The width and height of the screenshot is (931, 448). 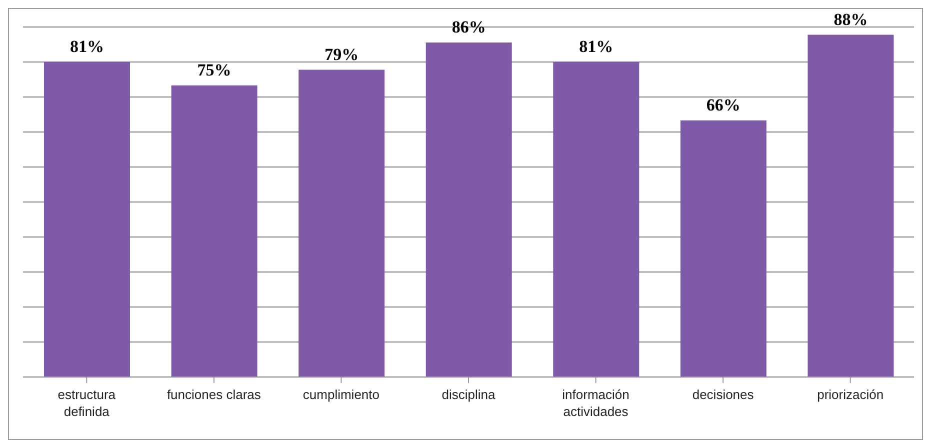 What do you see at coordinates (87, 403) in the screenshot?
I see `x-tick-label: estructura definida` at bounding box center [87, 403].